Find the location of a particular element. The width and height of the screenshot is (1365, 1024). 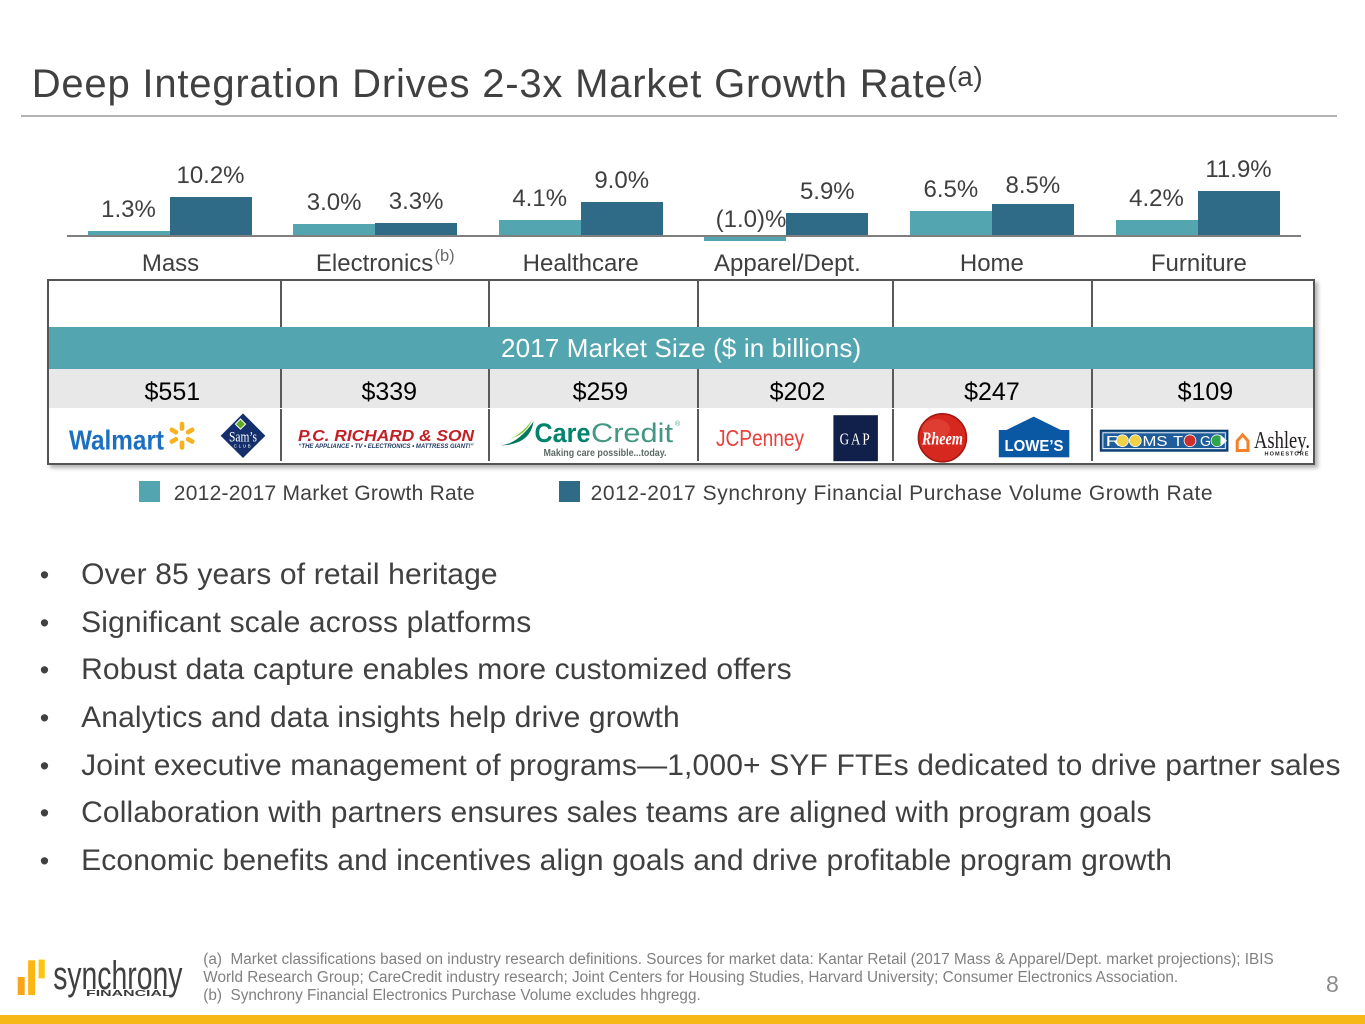

svg-text: T is located at coordinates (1178, 442).